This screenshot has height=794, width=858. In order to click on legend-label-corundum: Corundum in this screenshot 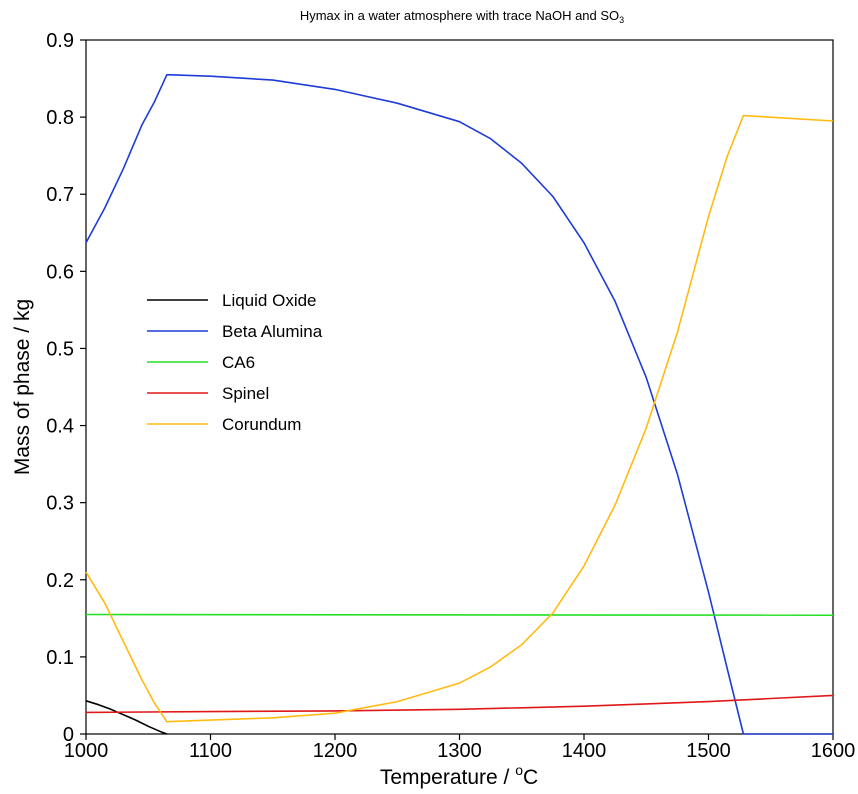, I will do `click(261, 424)`.